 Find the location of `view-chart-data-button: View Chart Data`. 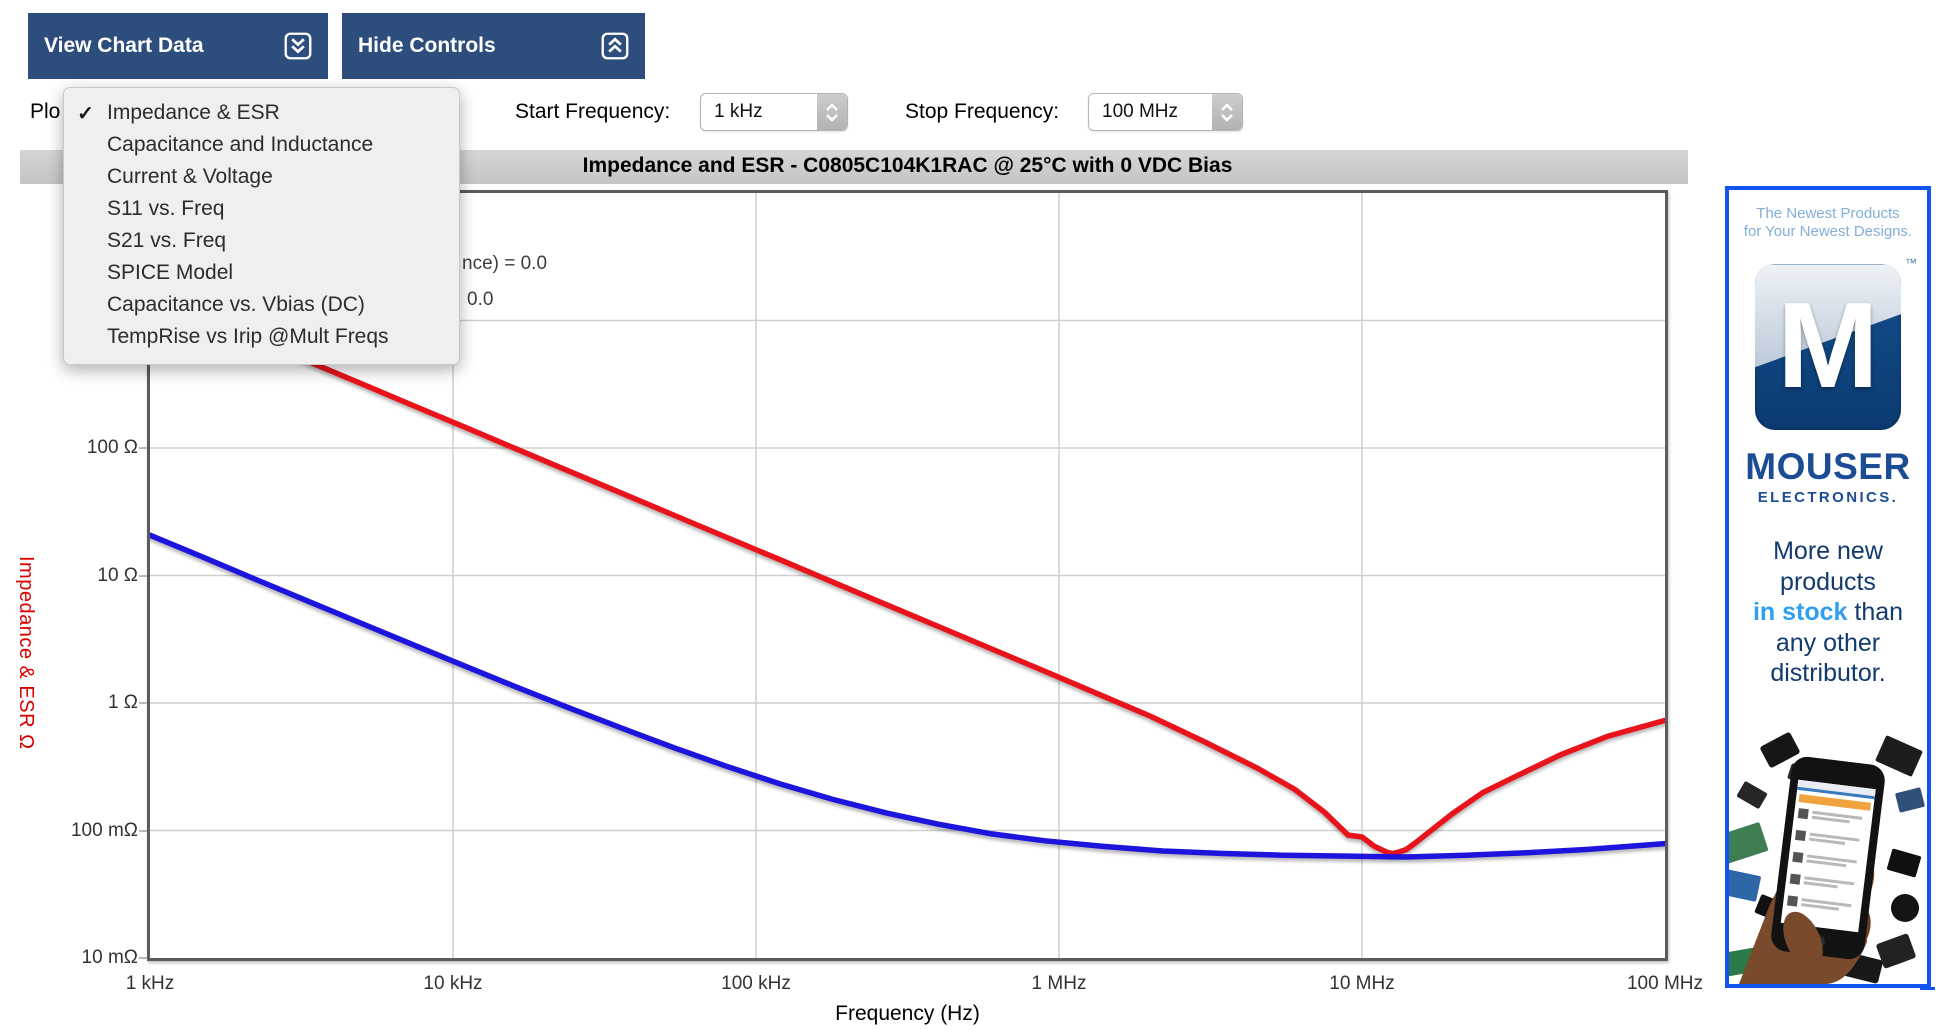

view-chart-data-button: View Chart Data is located at coordinates (178, 46).